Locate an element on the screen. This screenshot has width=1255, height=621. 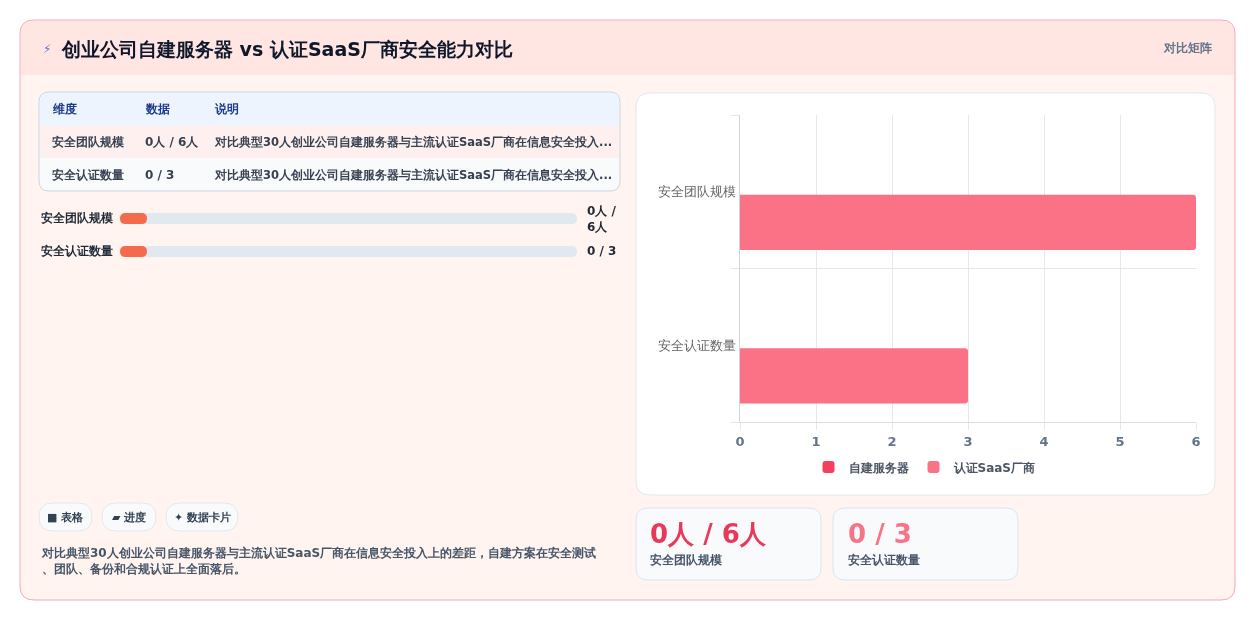
x-tick-label: 6 is located at coordinates (1196, 441).